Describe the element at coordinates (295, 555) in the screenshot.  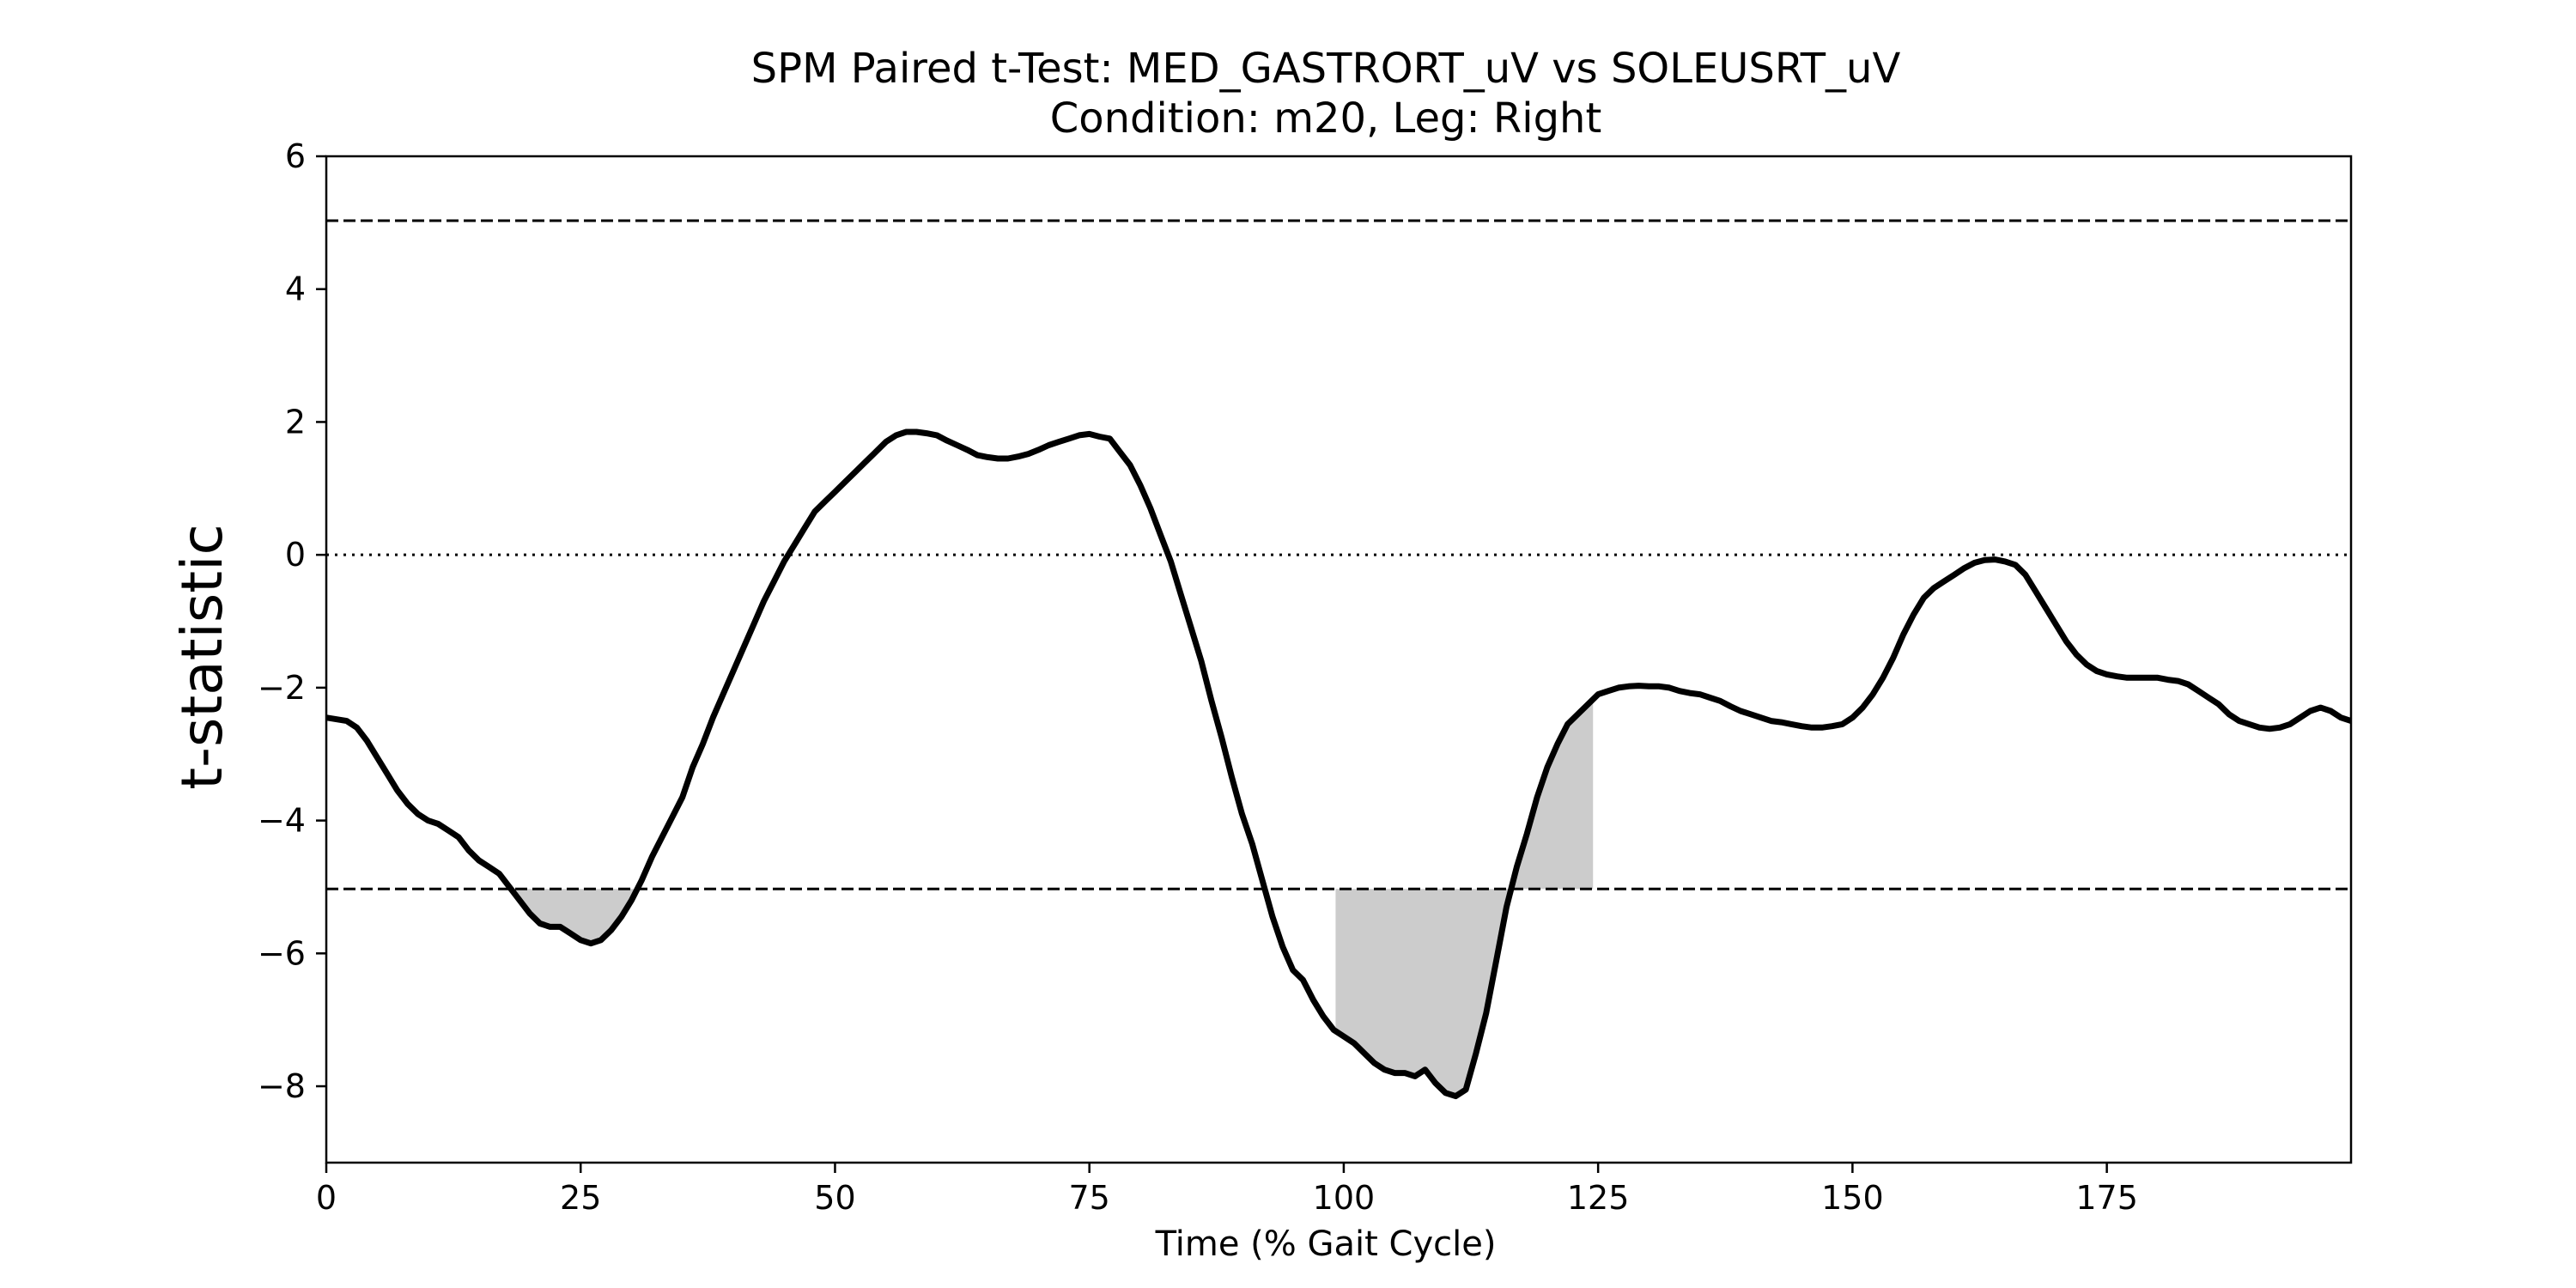
I see `y-tick-label: 0` at that location.